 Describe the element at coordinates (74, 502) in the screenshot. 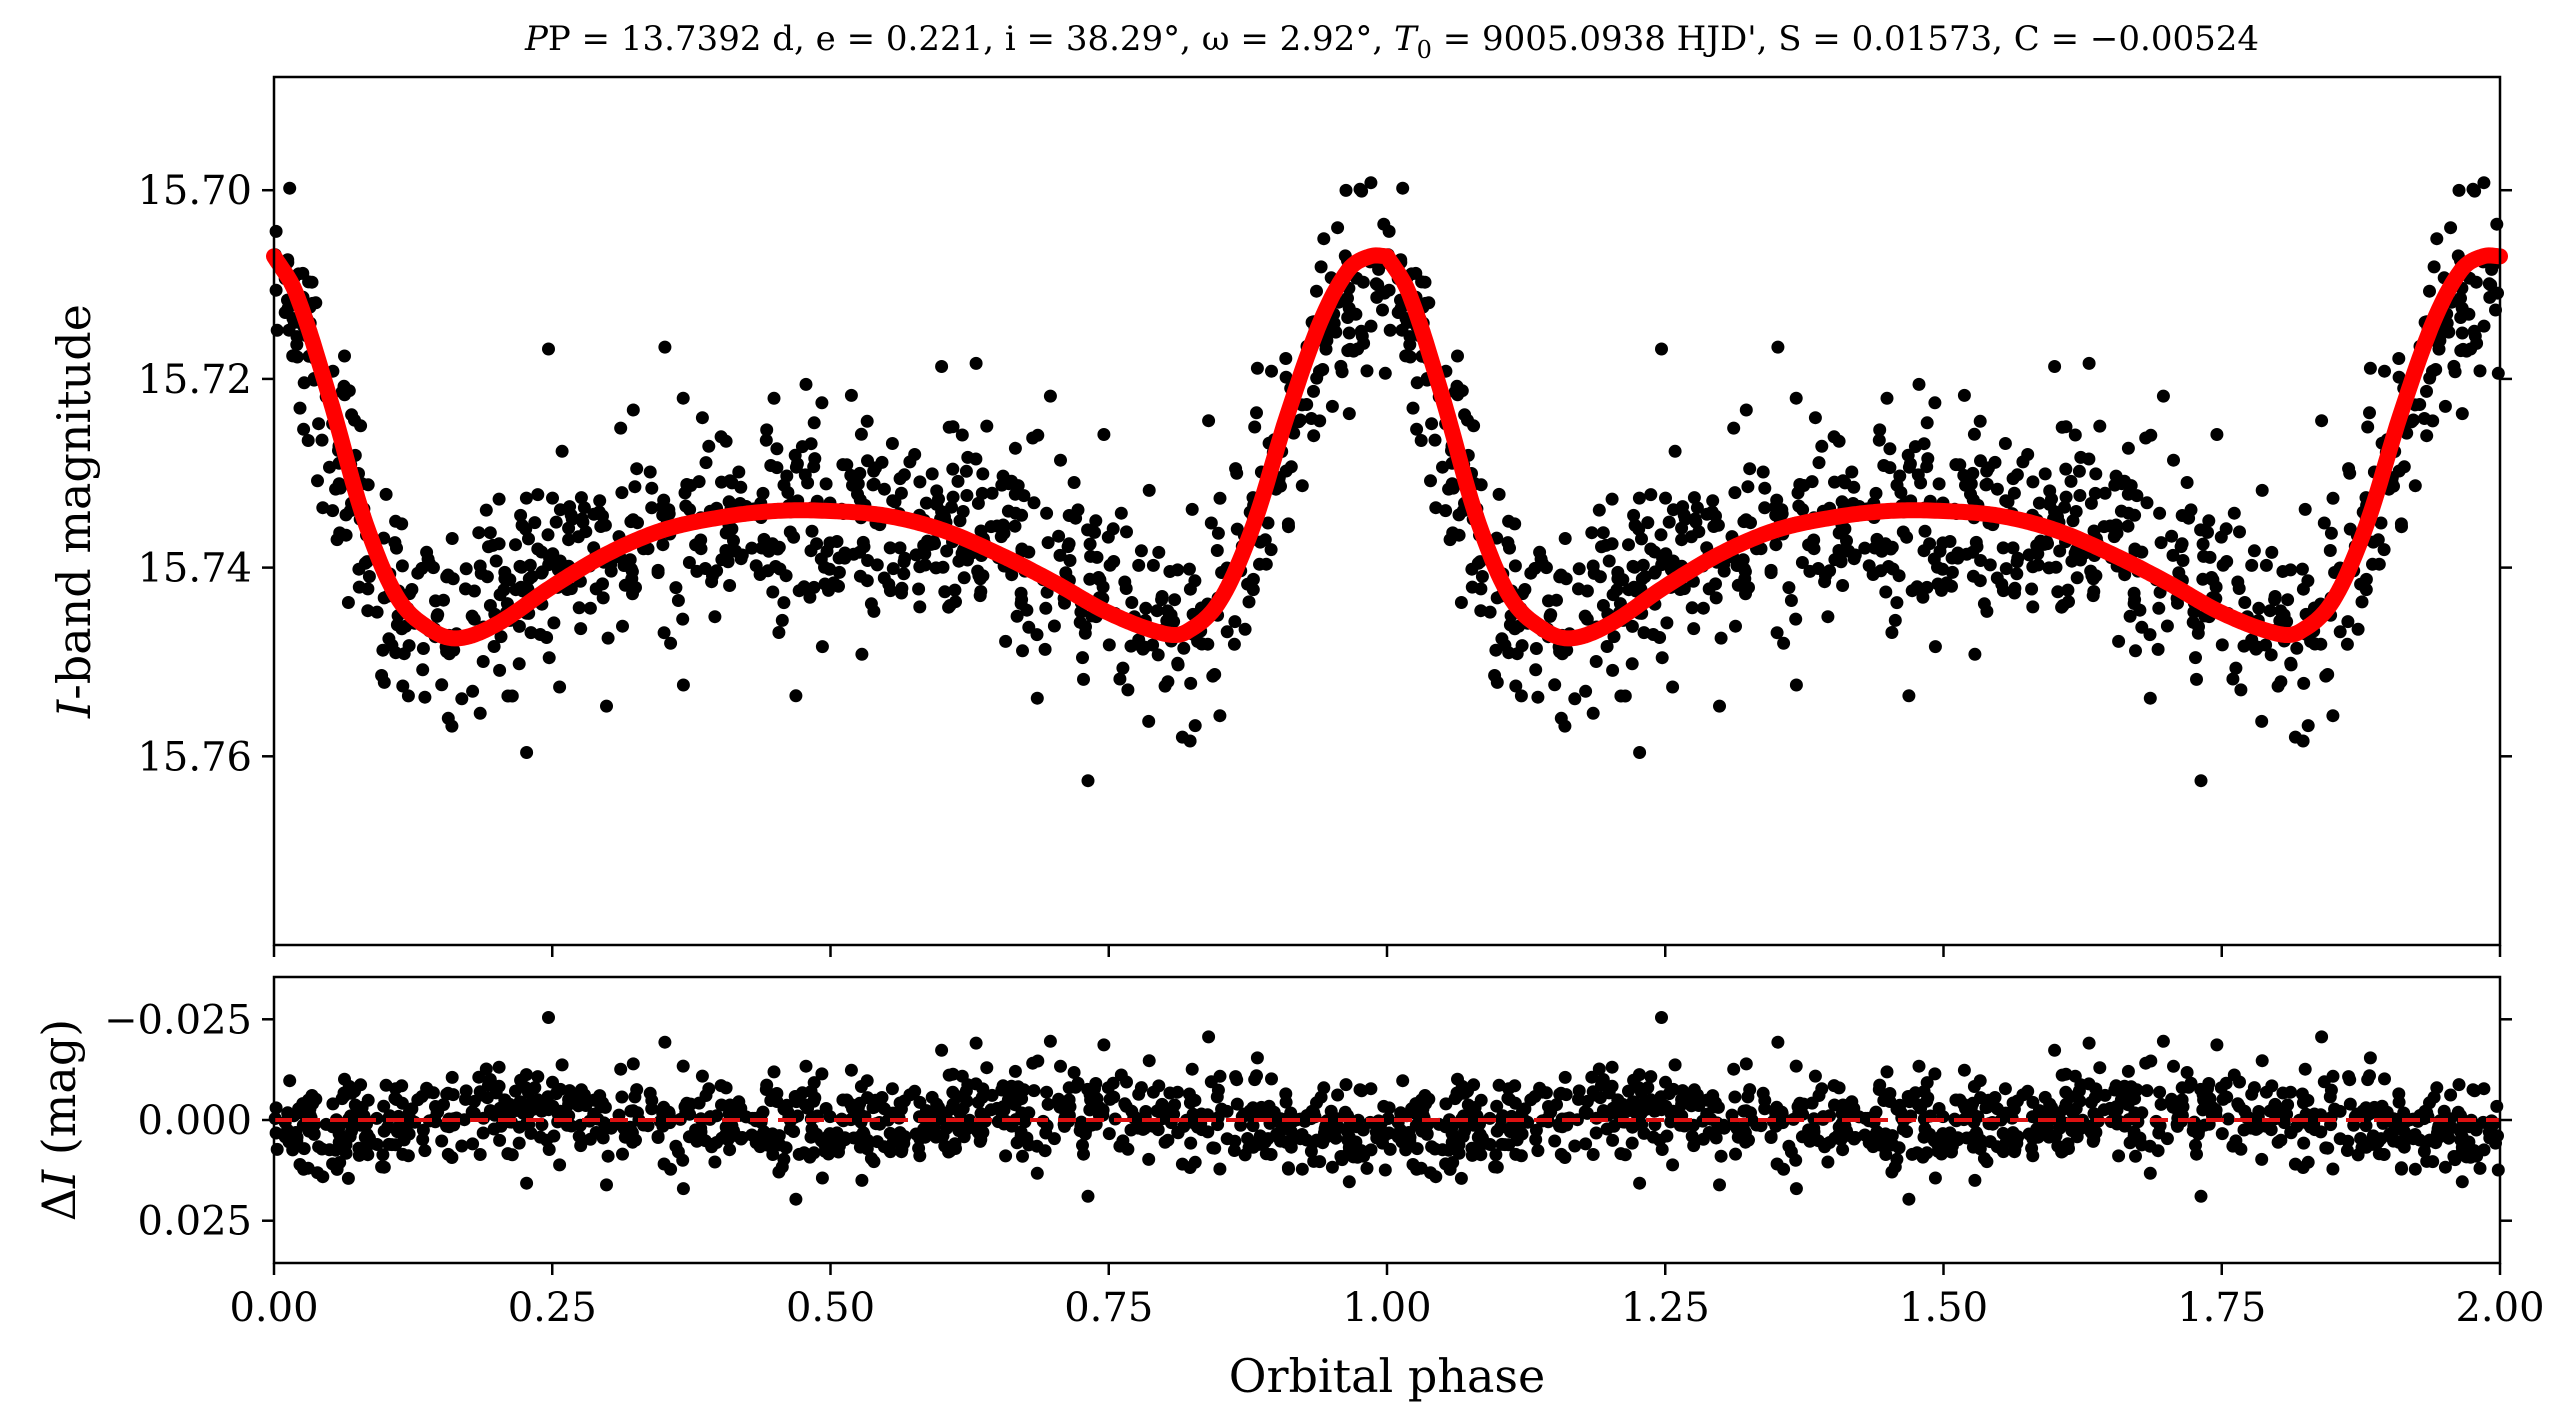

I see `light-curve-y-label-text: -band magnitude` at that location.